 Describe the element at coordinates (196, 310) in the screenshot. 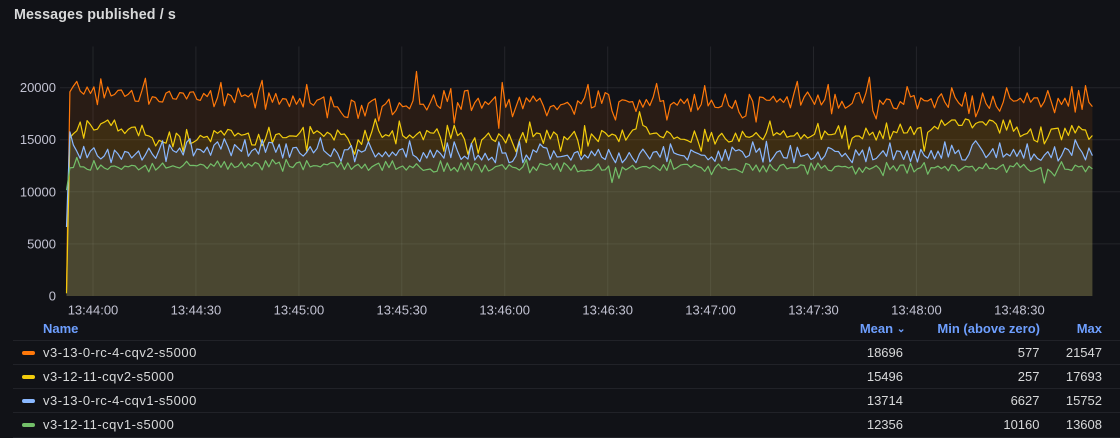

I see `svg-text: 13:44:30` at that location.